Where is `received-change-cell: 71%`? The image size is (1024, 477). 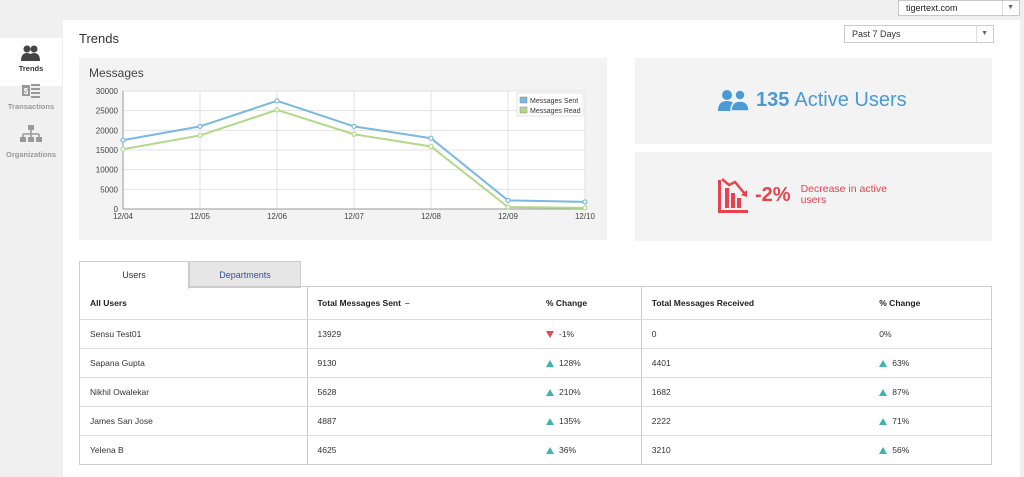
received-change-cell: 71% is located at coordinates (930, 421).